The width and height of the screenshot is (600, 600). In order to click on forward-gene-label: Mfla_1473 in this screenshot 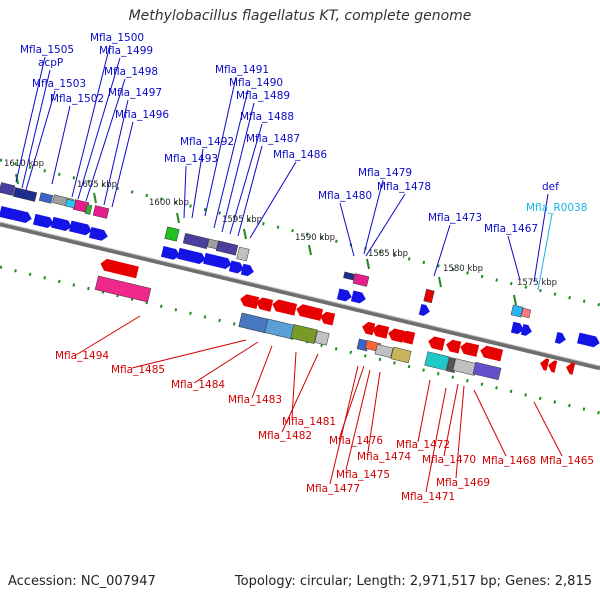, I will do `click(455, 218)`.